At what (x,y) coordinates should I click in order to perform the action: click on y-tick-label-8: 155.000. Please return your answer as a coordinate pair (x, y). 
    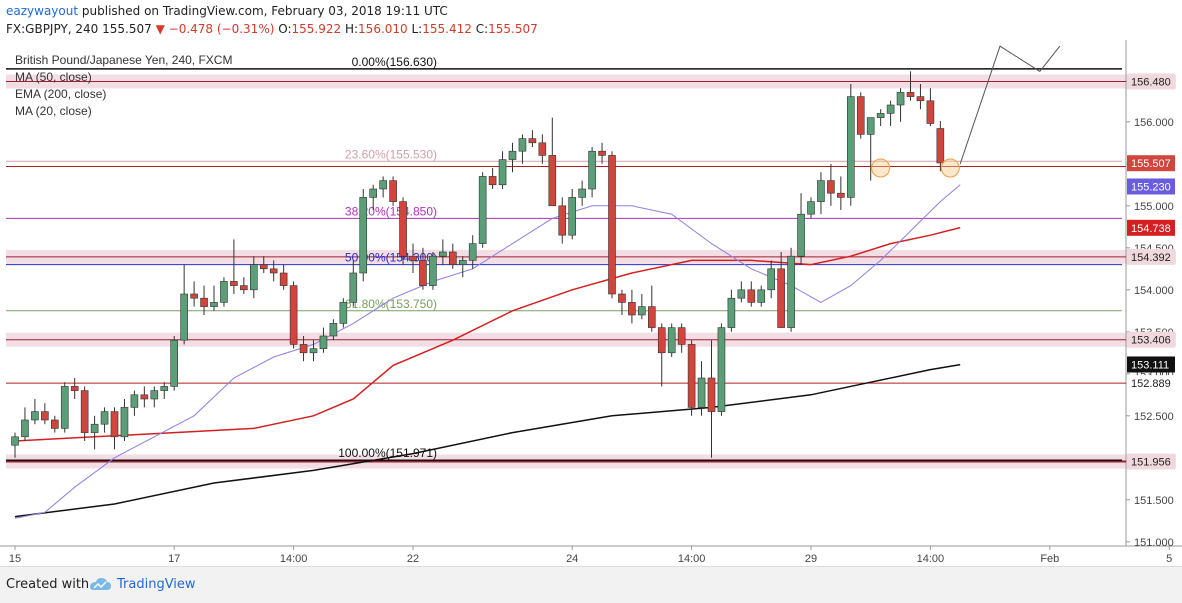
    Looking at the image, I should click on (1154, 207).